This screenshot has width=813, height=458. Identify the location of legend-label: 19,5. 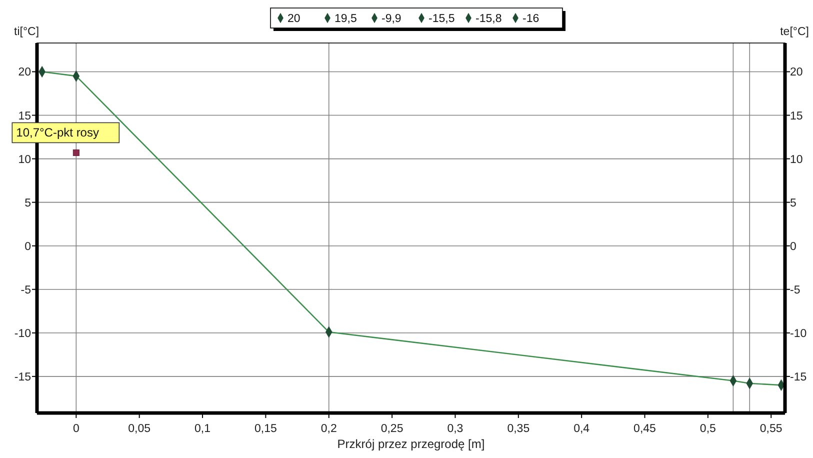
(345, 19).